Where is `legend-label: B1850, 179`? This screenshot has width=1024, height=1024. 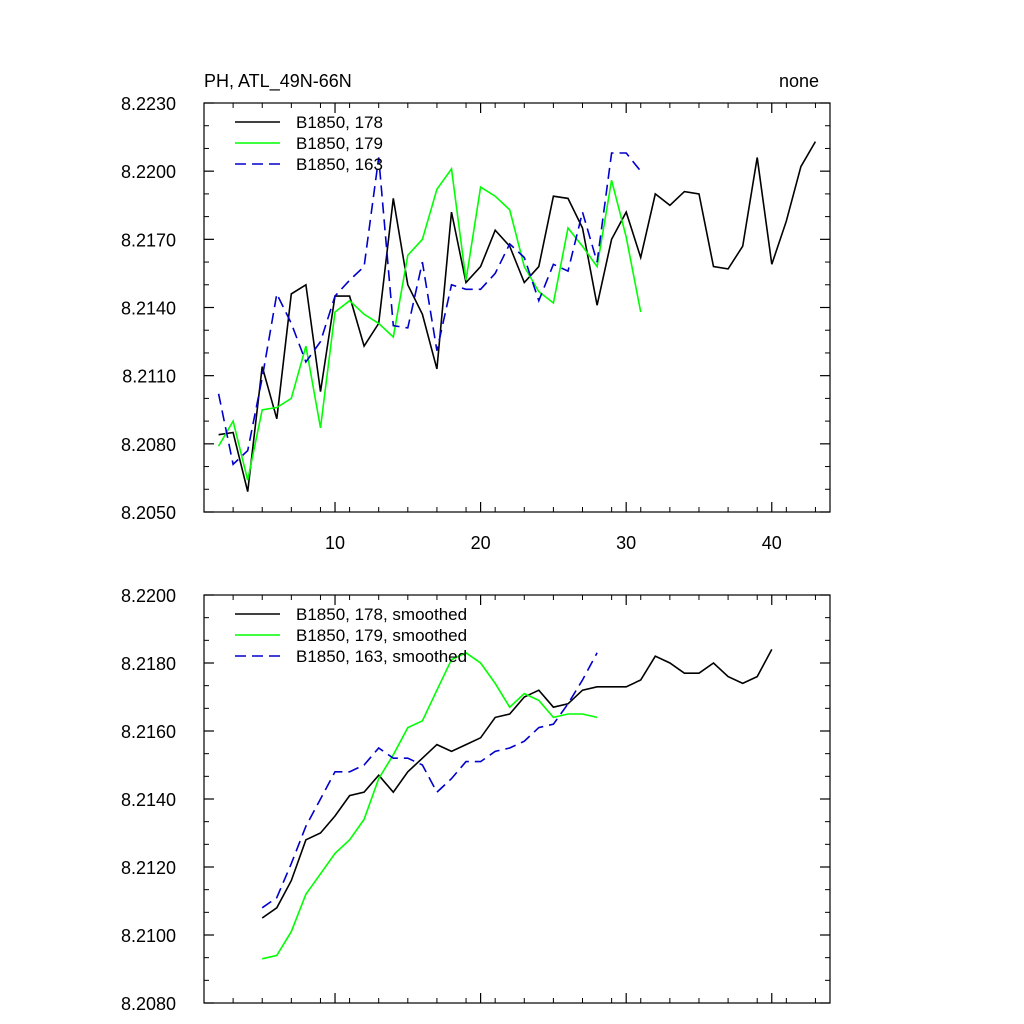
legend-label: B1850, 179 is located at coordinates (339, 143).